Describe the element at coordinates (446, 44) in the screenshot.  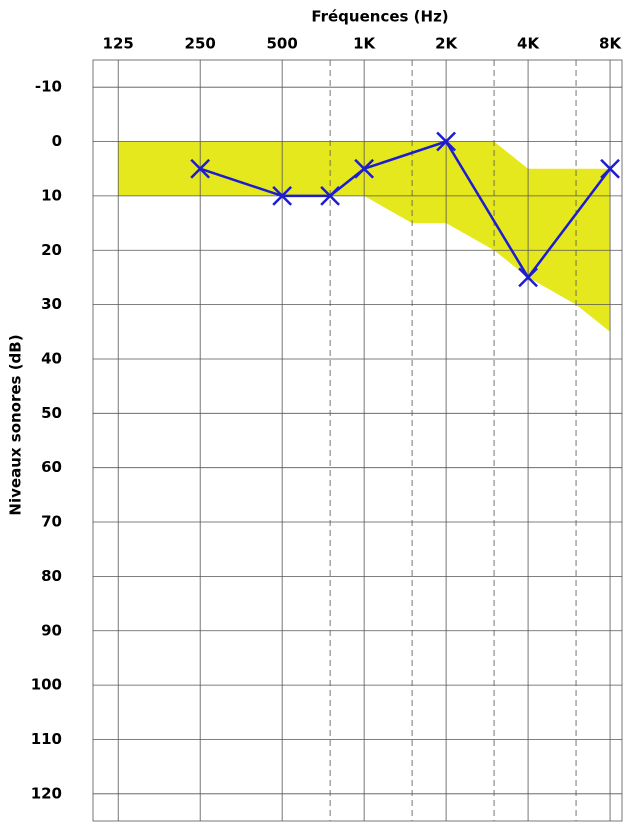
I see `x-tick-label: 2K` at that location.